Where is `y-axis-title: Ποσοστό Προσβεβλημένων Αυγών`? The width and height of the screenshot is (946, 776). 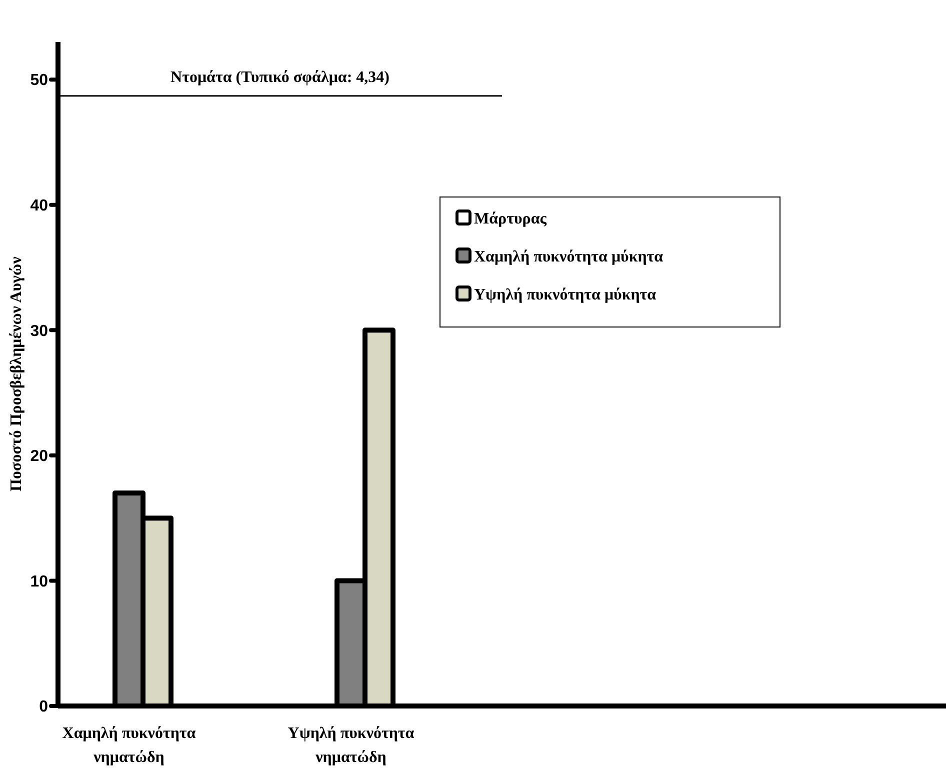
y-axis-title: Ποσοστό Προσβεβλημένων Αυγών is located at coordinates (16, 374).